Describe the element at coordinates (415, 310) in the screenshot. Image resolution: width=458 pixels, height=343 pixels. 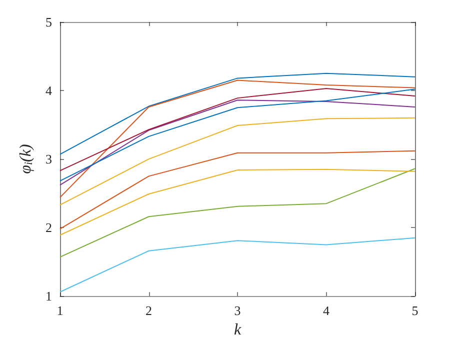
I see `x-tick-label: 5` at that location.